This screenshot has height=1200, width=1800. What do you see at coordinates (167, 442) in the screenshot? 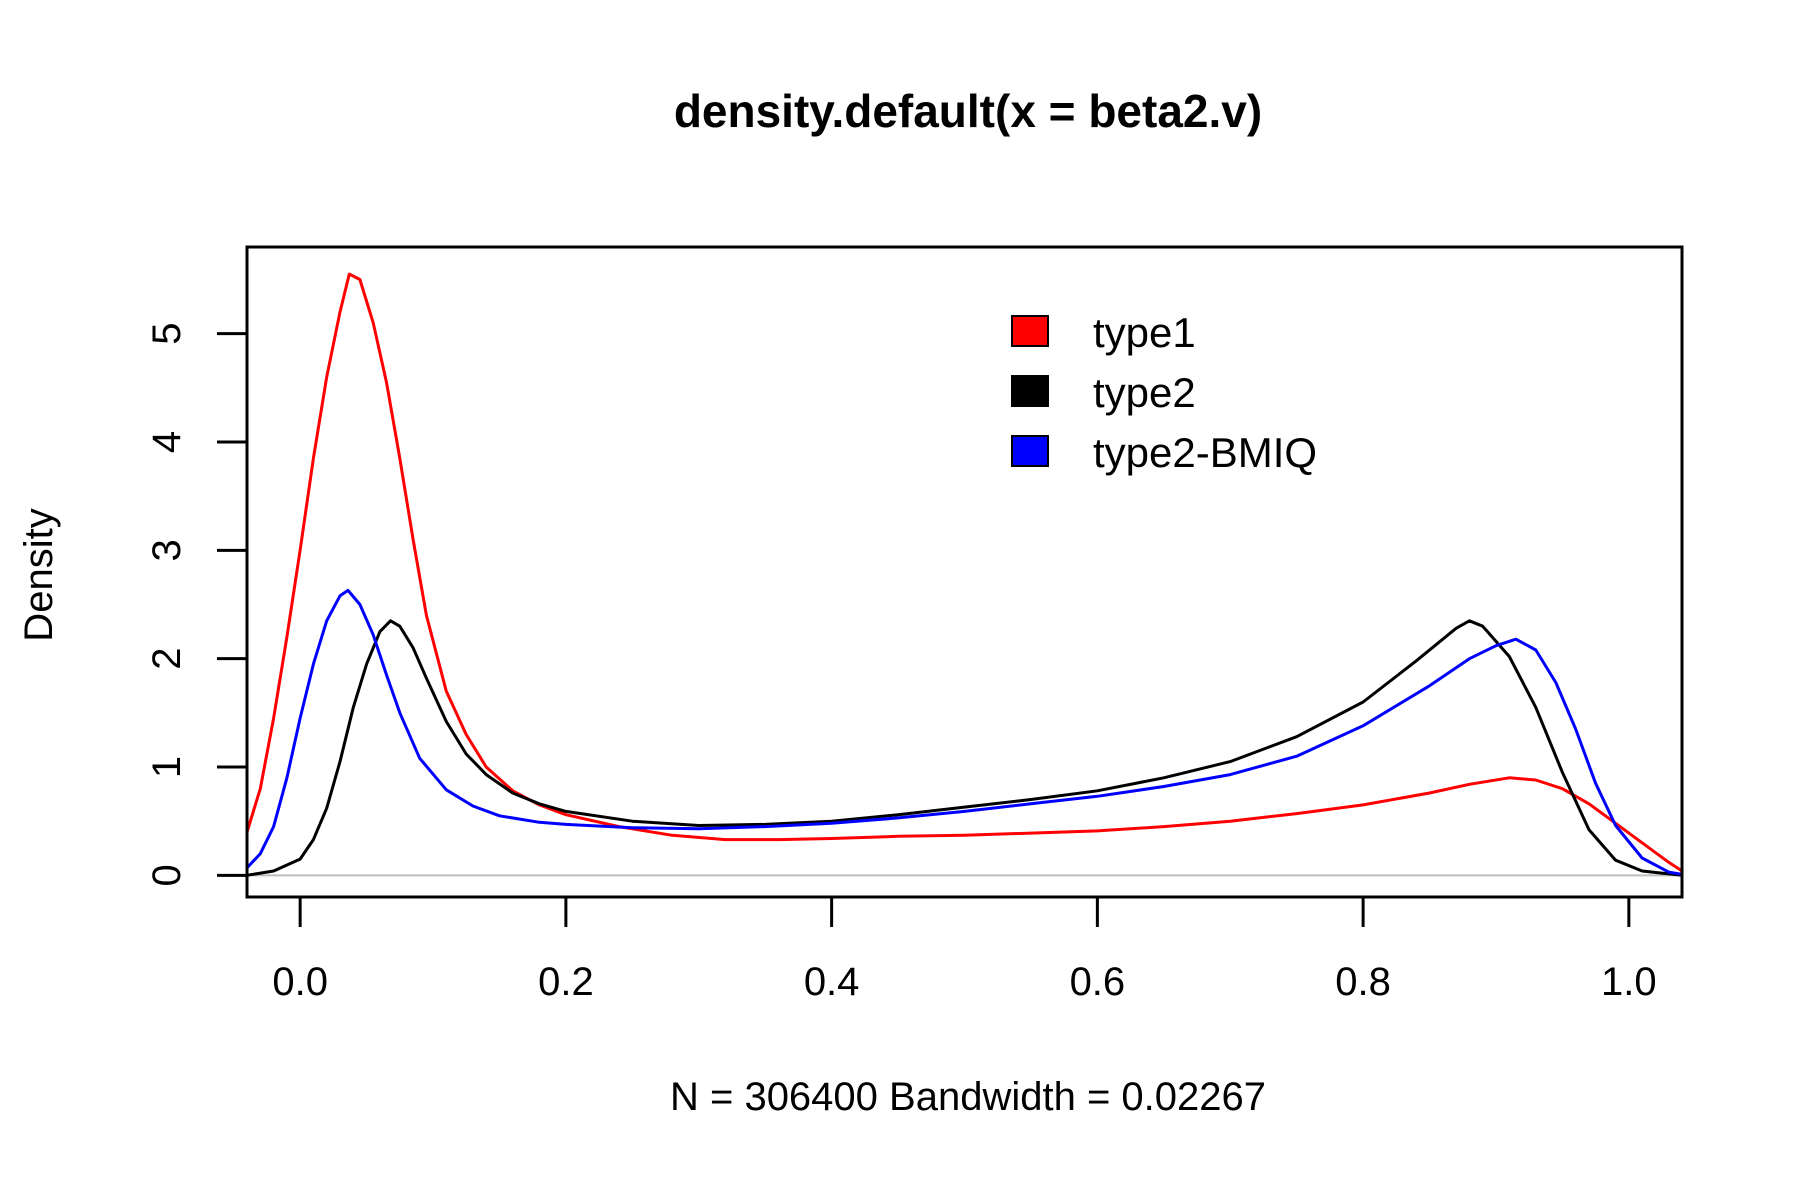
I see `y-tick-label: 4` at bounding box center [167, 442].